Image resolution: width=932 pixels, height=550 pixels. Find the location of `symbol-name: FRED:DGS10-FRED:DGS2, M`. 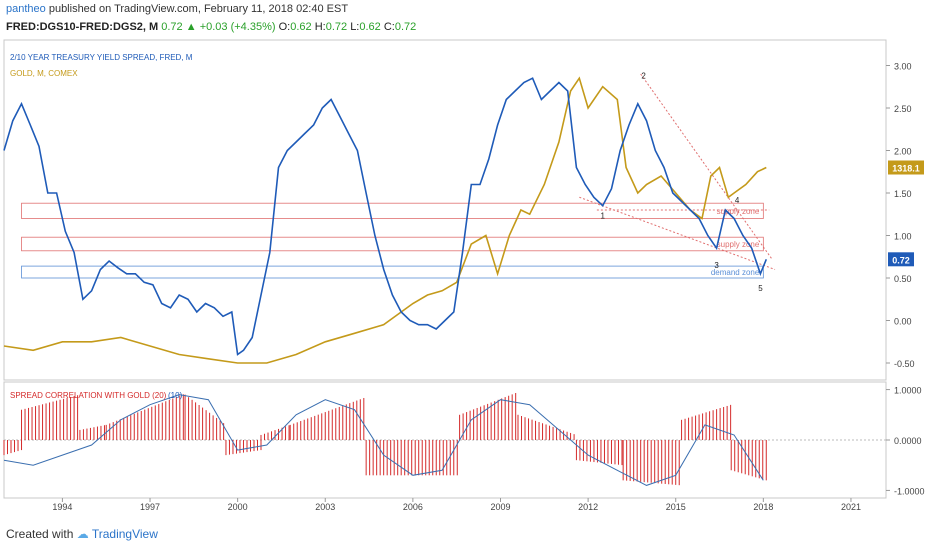

symbol-name: FRED:DGS10-FRED:DGS2, M is located at coordinates (82, 27).